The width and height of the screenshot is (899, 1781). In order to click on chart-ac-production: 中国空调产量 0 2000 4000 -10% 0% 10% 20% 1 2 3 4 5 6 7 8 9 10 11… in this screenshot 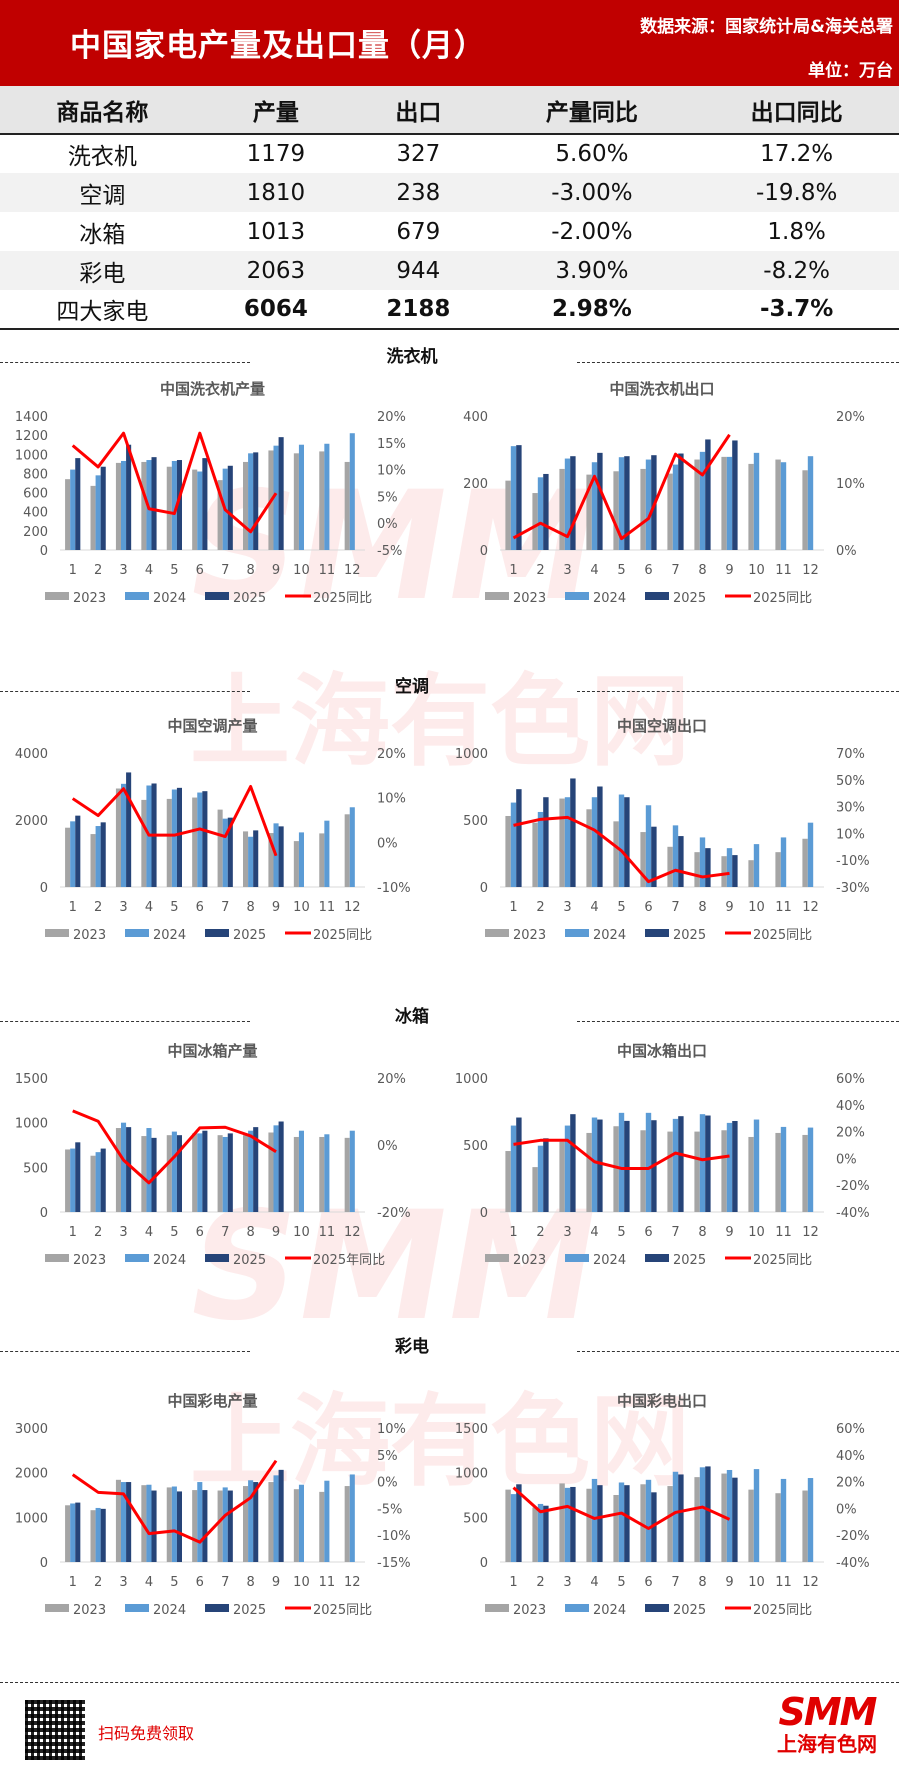, I will do `click(220, 840)`.